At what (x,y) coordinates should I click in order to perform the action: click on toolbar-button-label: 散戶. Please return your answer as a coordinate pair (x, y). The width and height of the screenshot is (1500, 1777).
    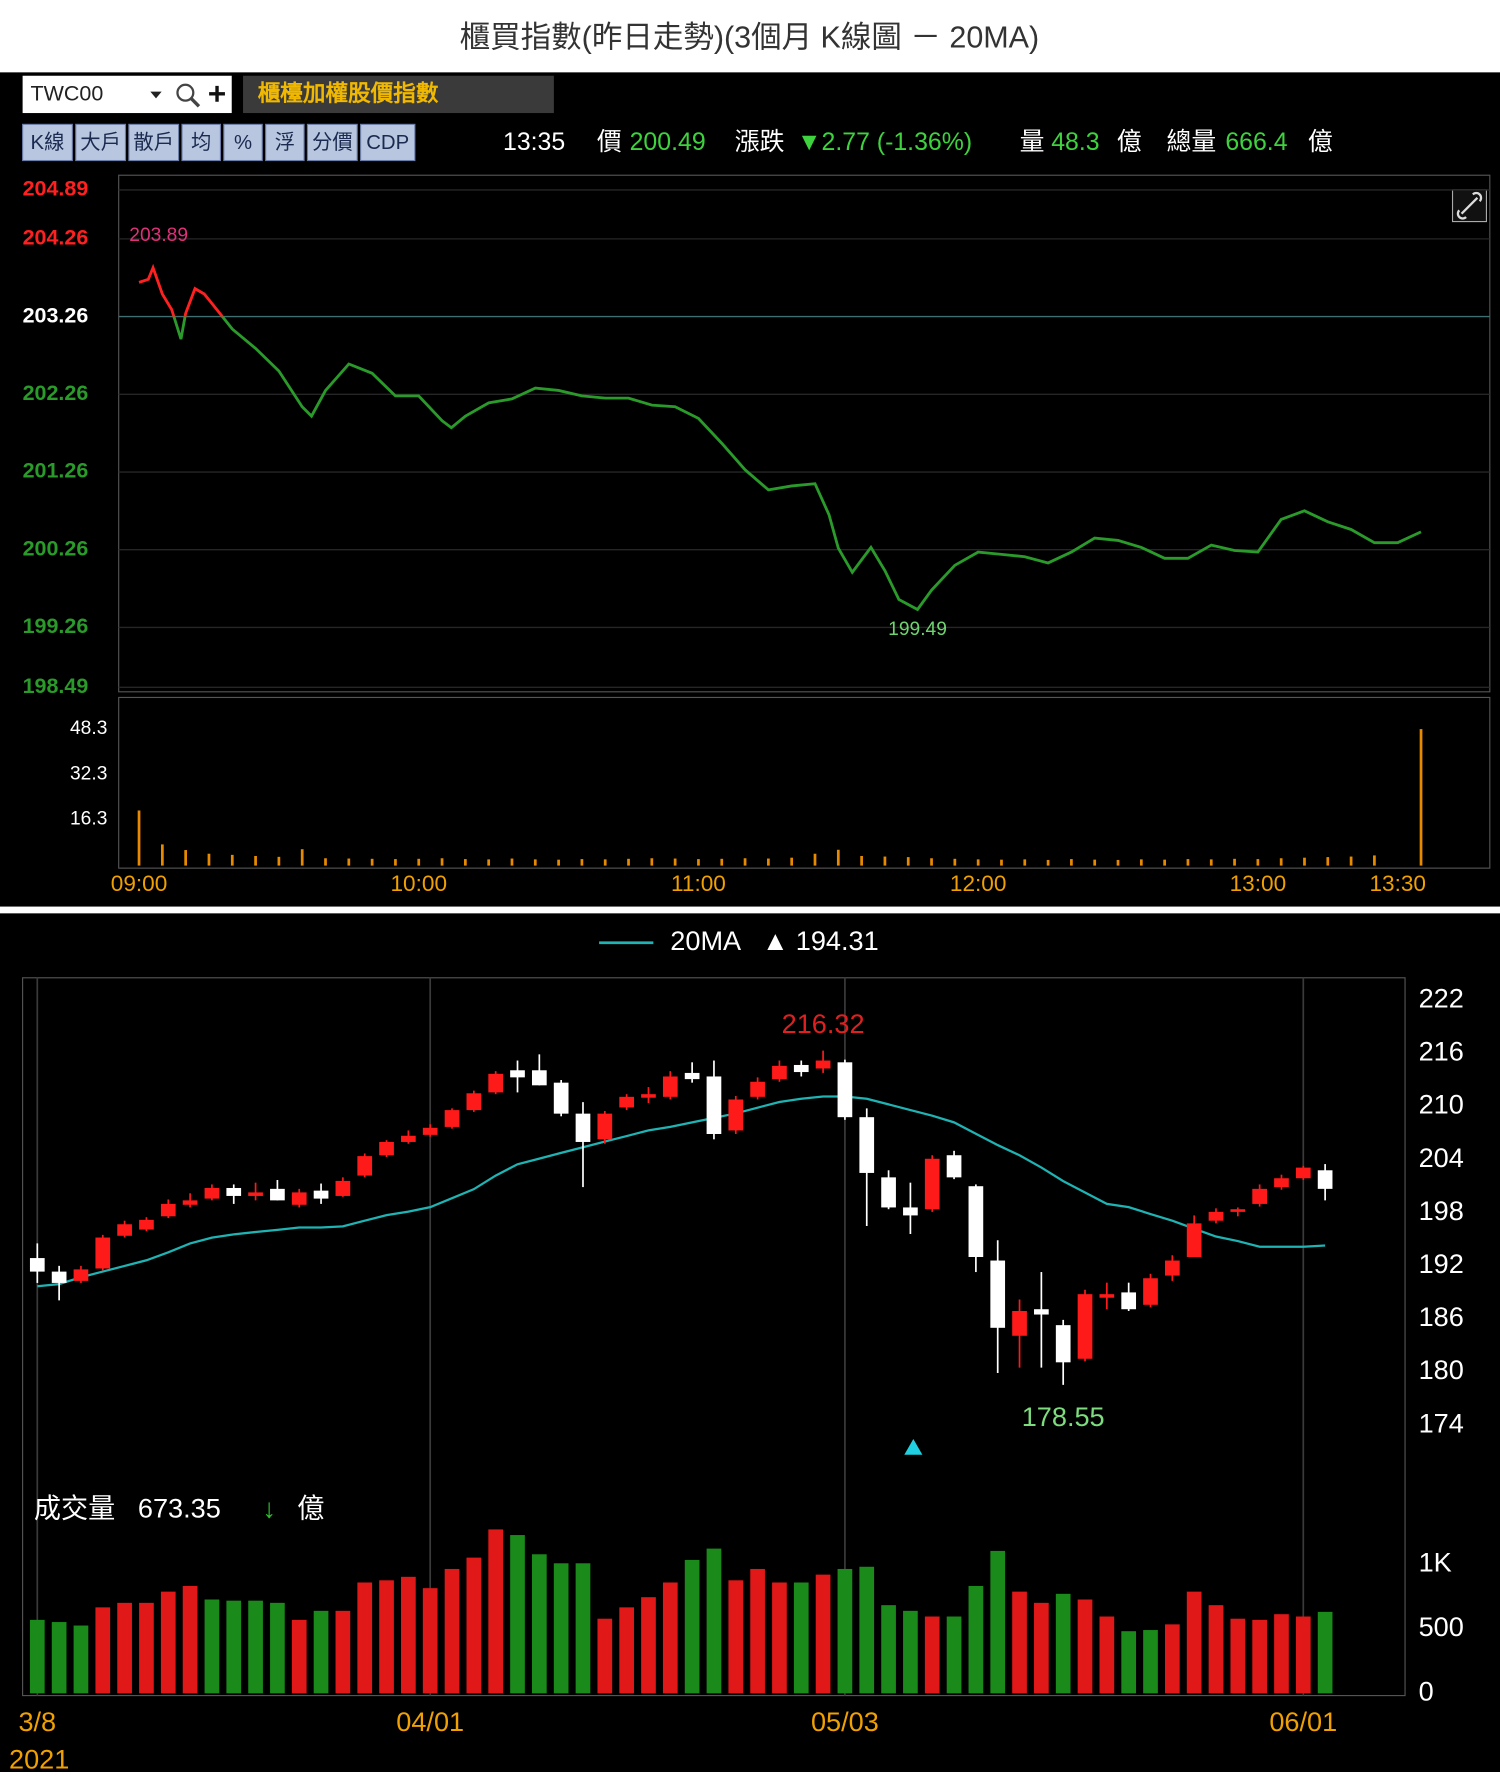
    Looking at the image, I should click on (153, 142).